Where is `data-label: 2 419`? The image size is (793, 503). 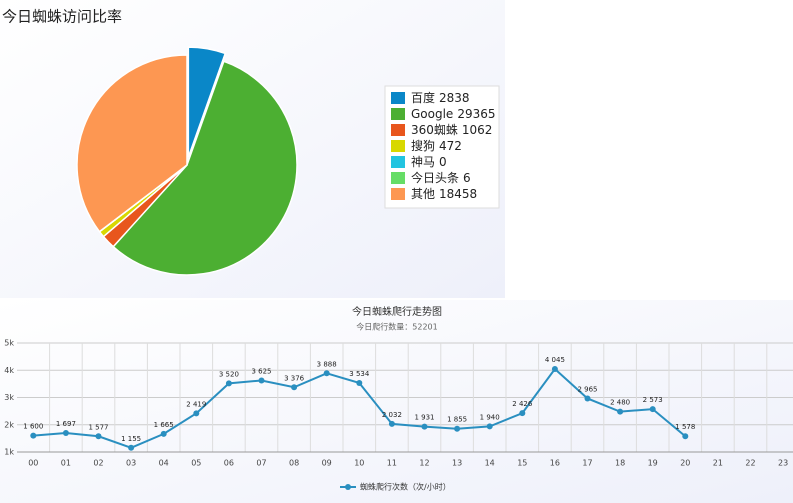 data-label: 2 419 is located at coordinates (196, 404).